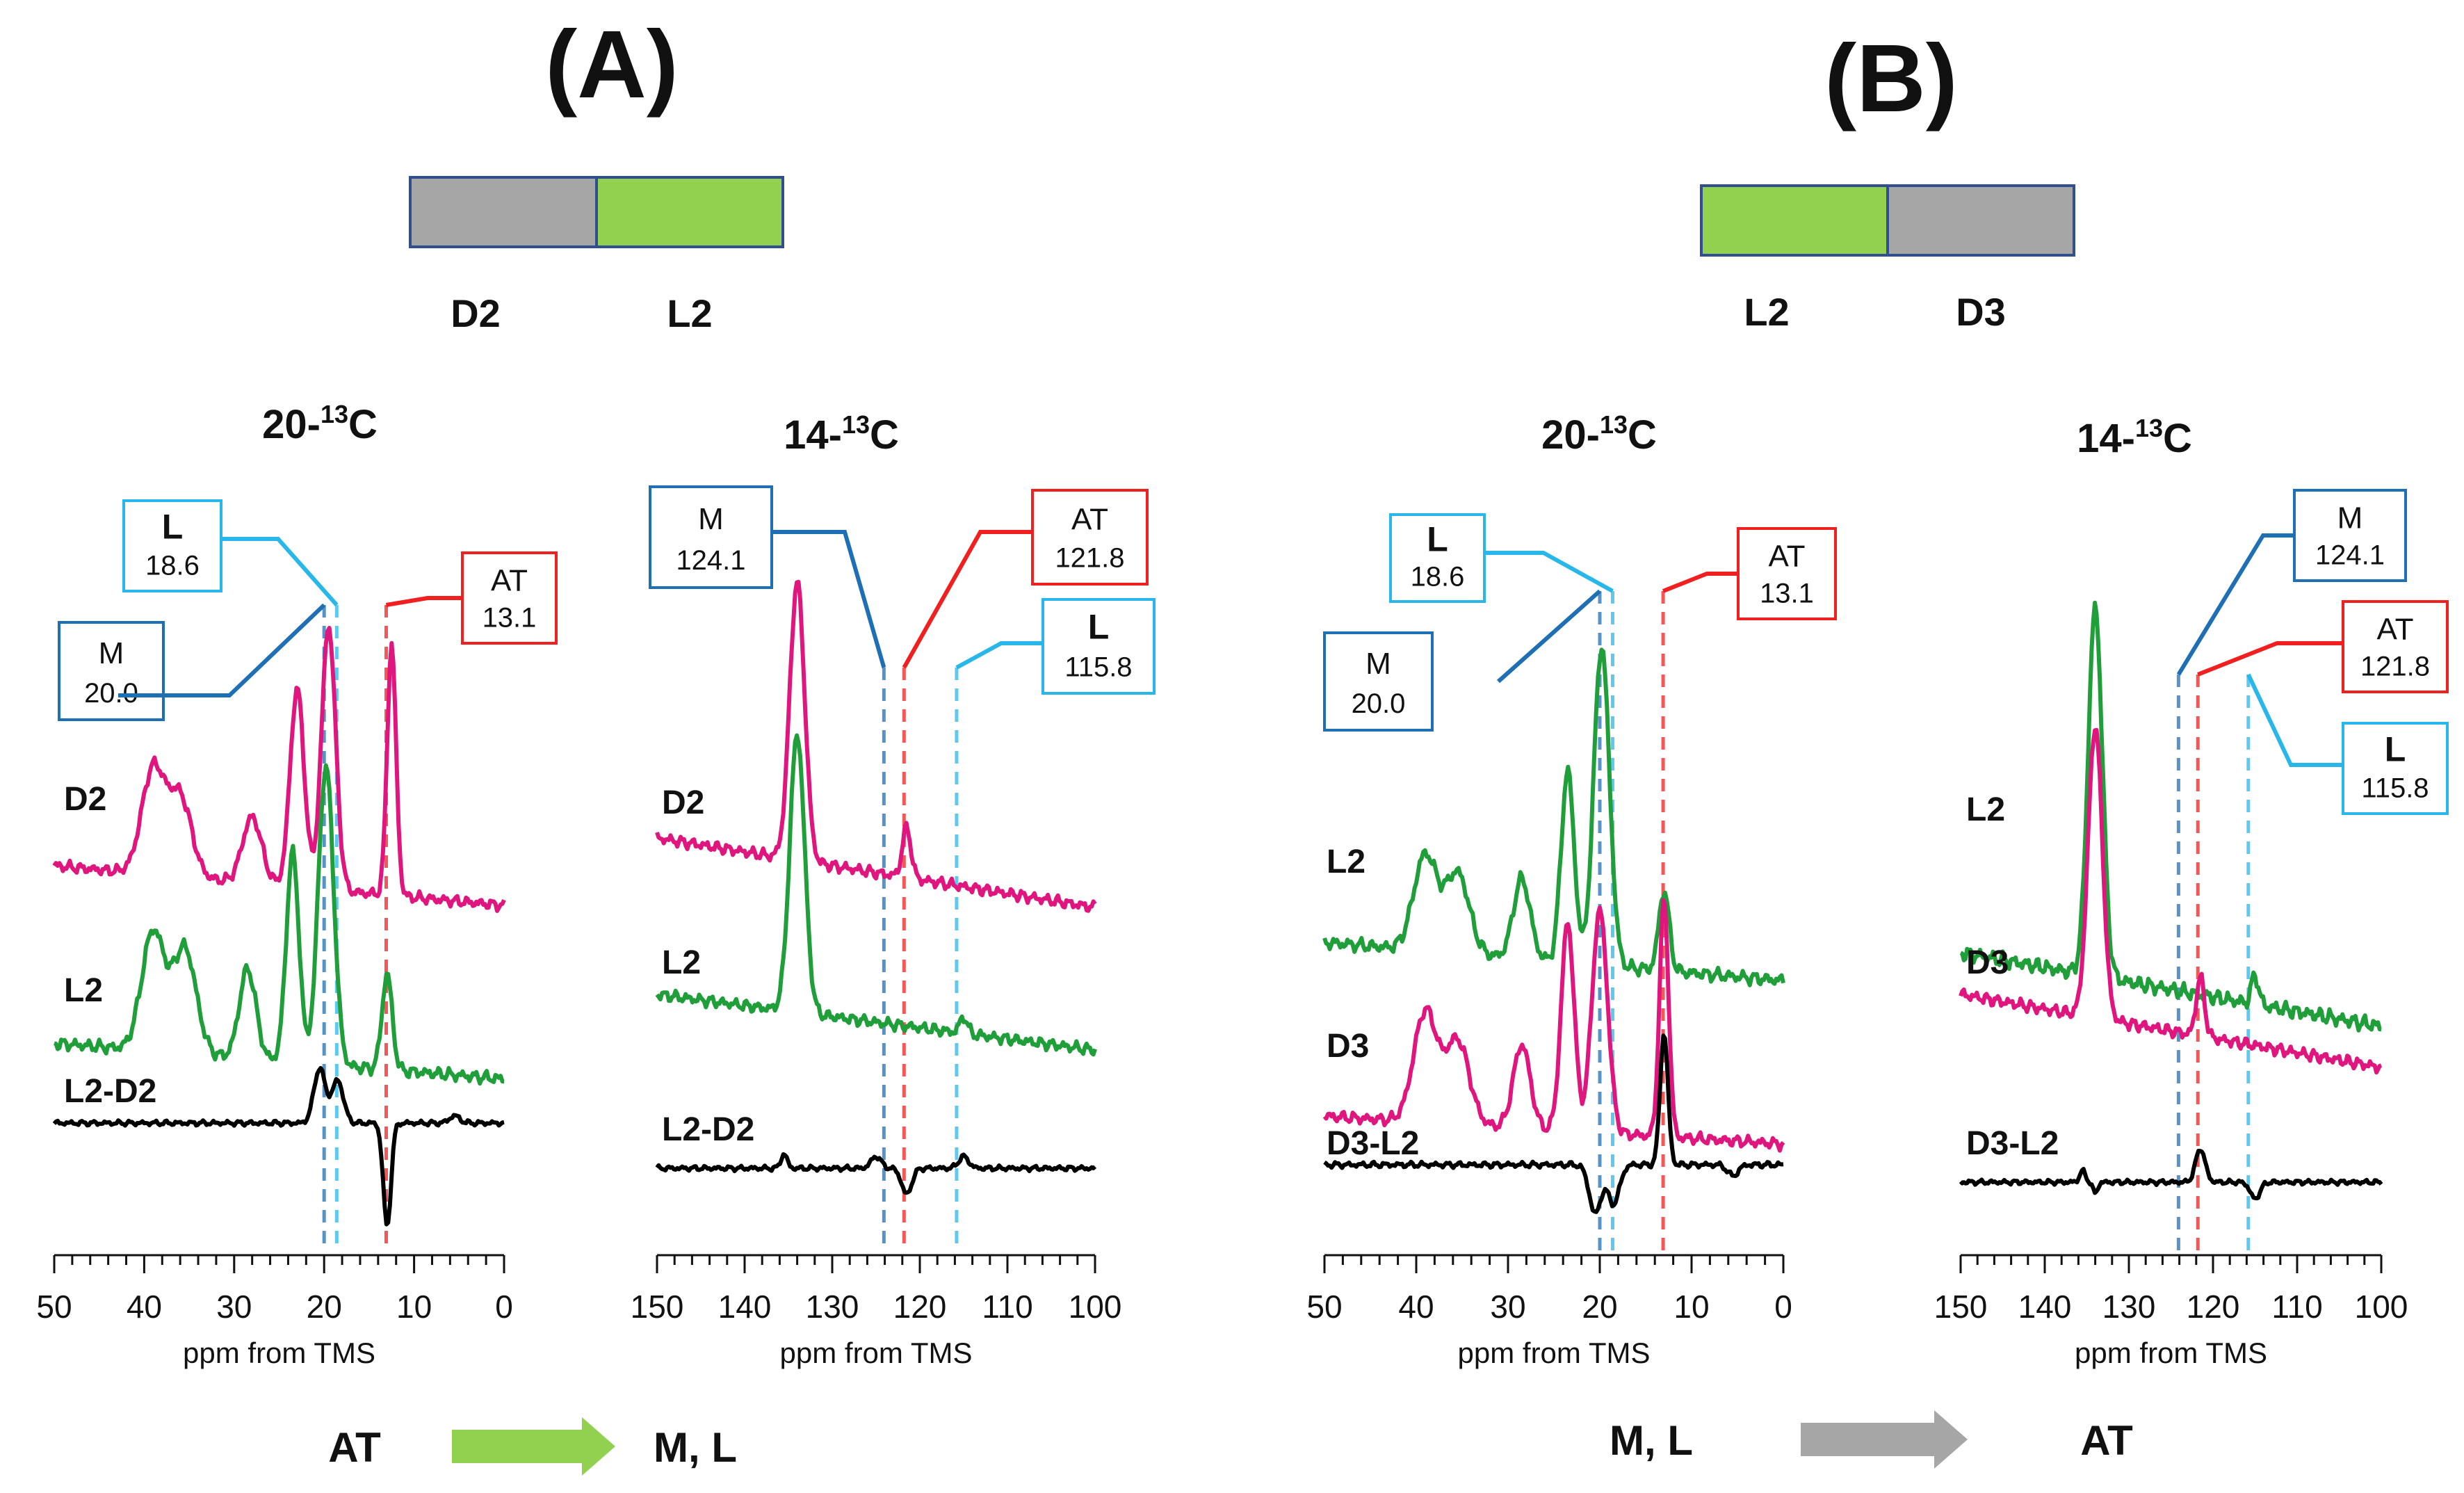 This screenshot has width=2464, height=1493. Describe the element at coordinates (612, 64) in the screenshot. I see `panel-label: (A)` at that location.